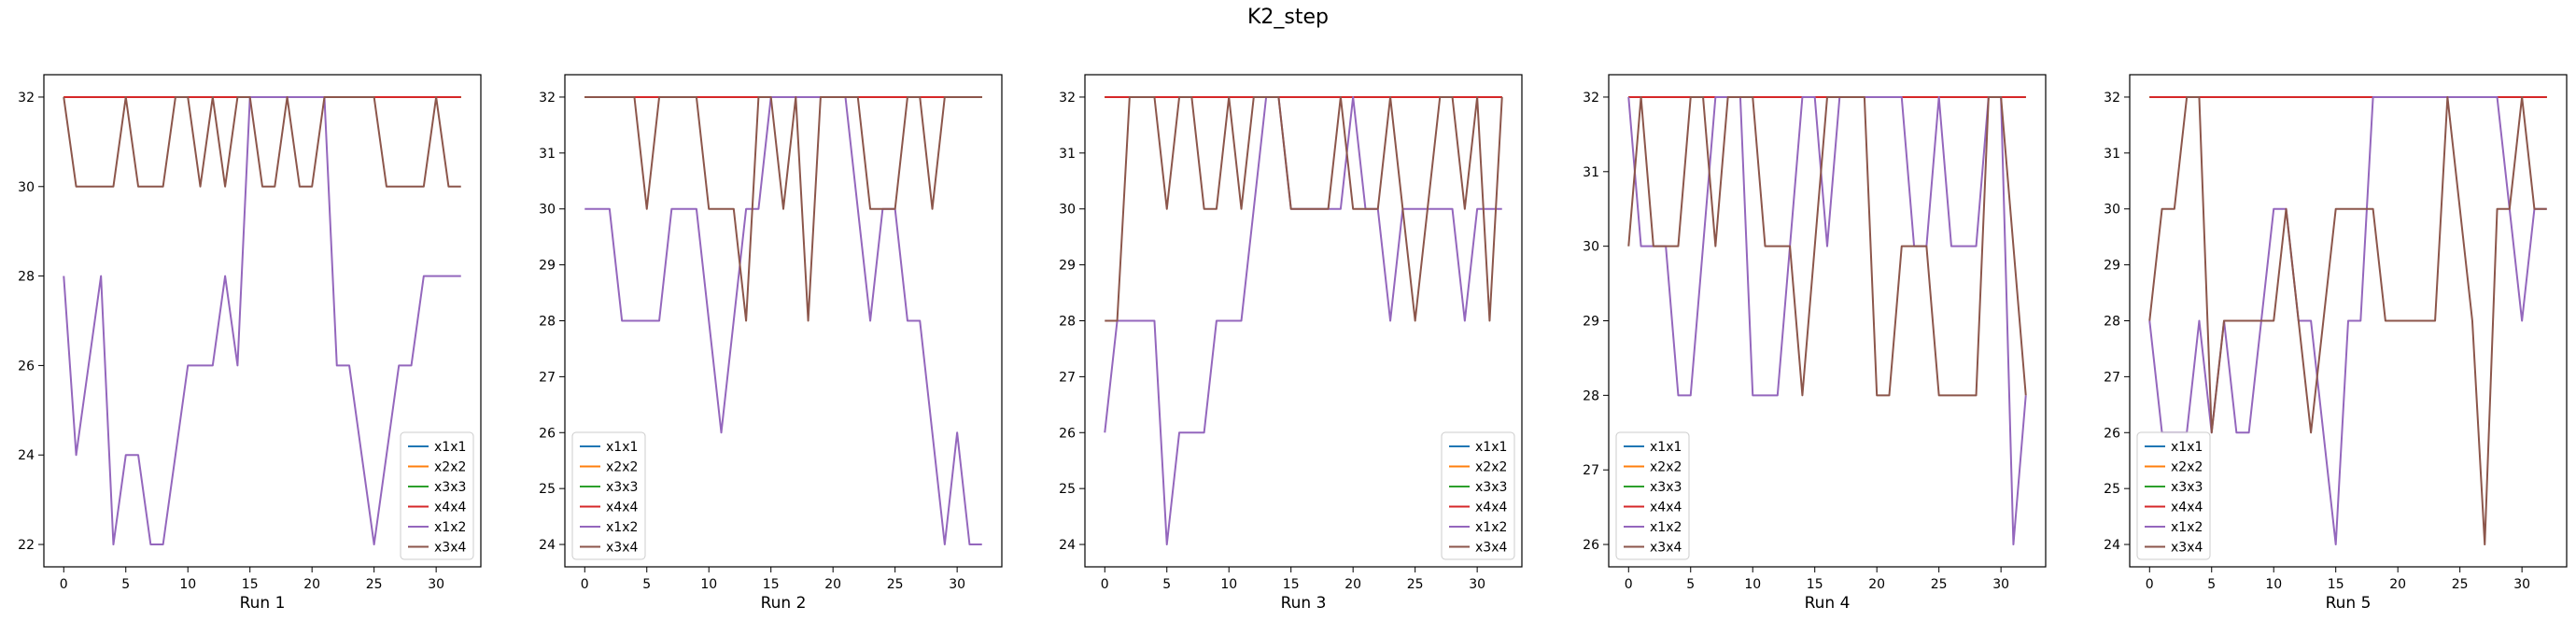 The image size is (2576, 621). I want to click on x-axis-label: Run 3, so click(1304, 604).